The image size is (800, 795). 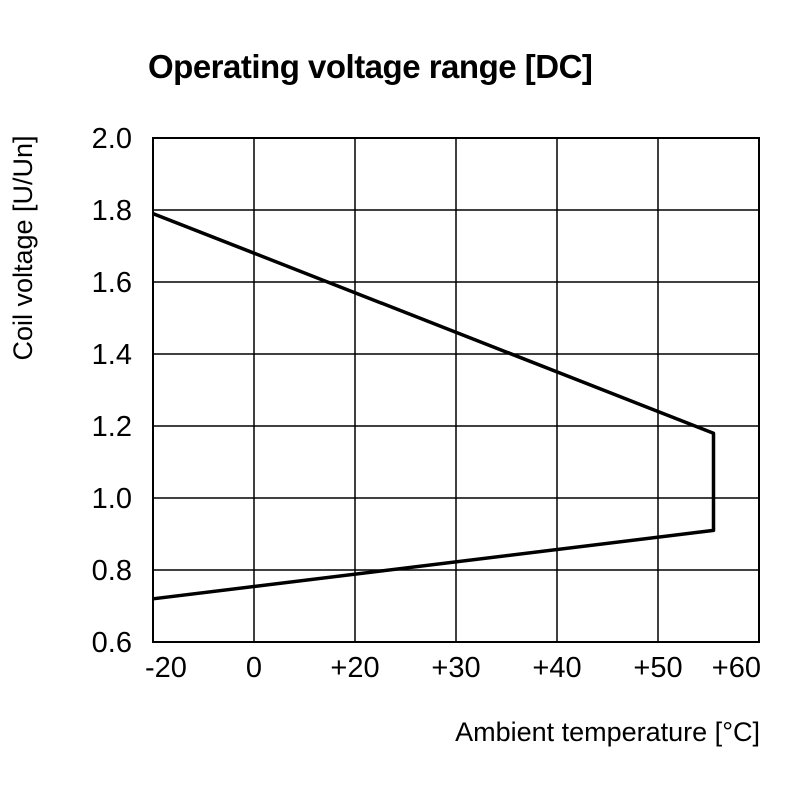 What do you see at coordinates (112, 355) in the screenshot?
I see `y-tick-label: 1.4` at bounding box center [112, 355].